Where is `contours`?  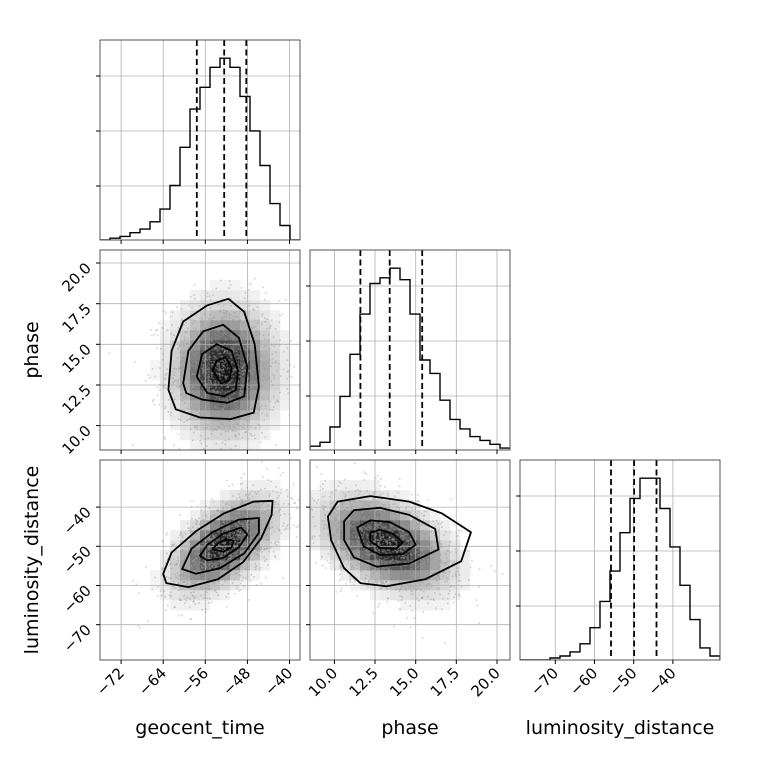 contours is located at coordinates (213, 359).